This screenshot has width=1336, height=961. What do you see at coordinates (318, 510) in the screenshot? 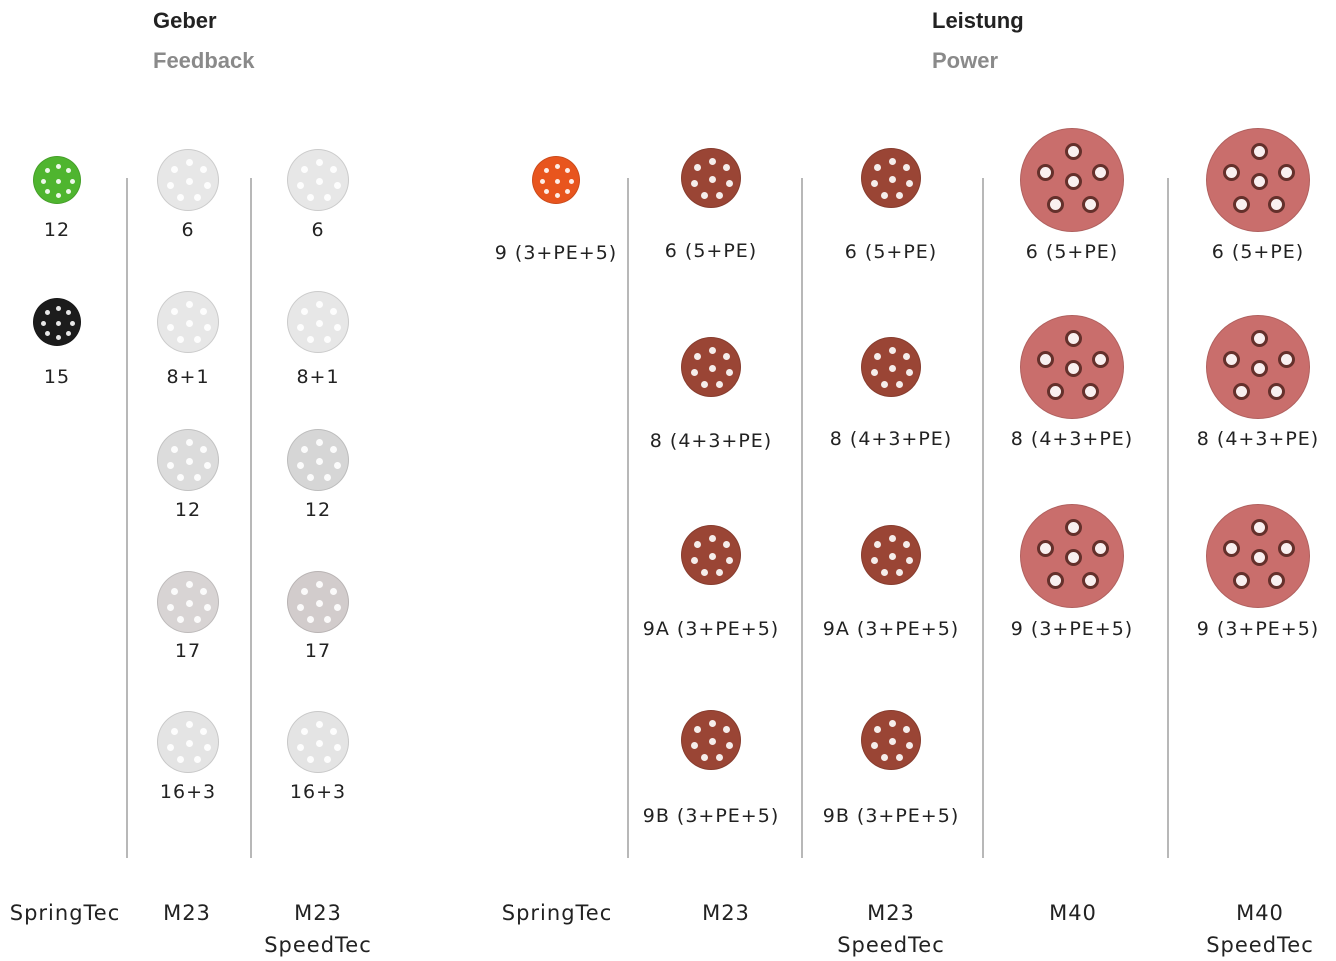
I see `connector-label: 12` at bounding box center [318, 510].